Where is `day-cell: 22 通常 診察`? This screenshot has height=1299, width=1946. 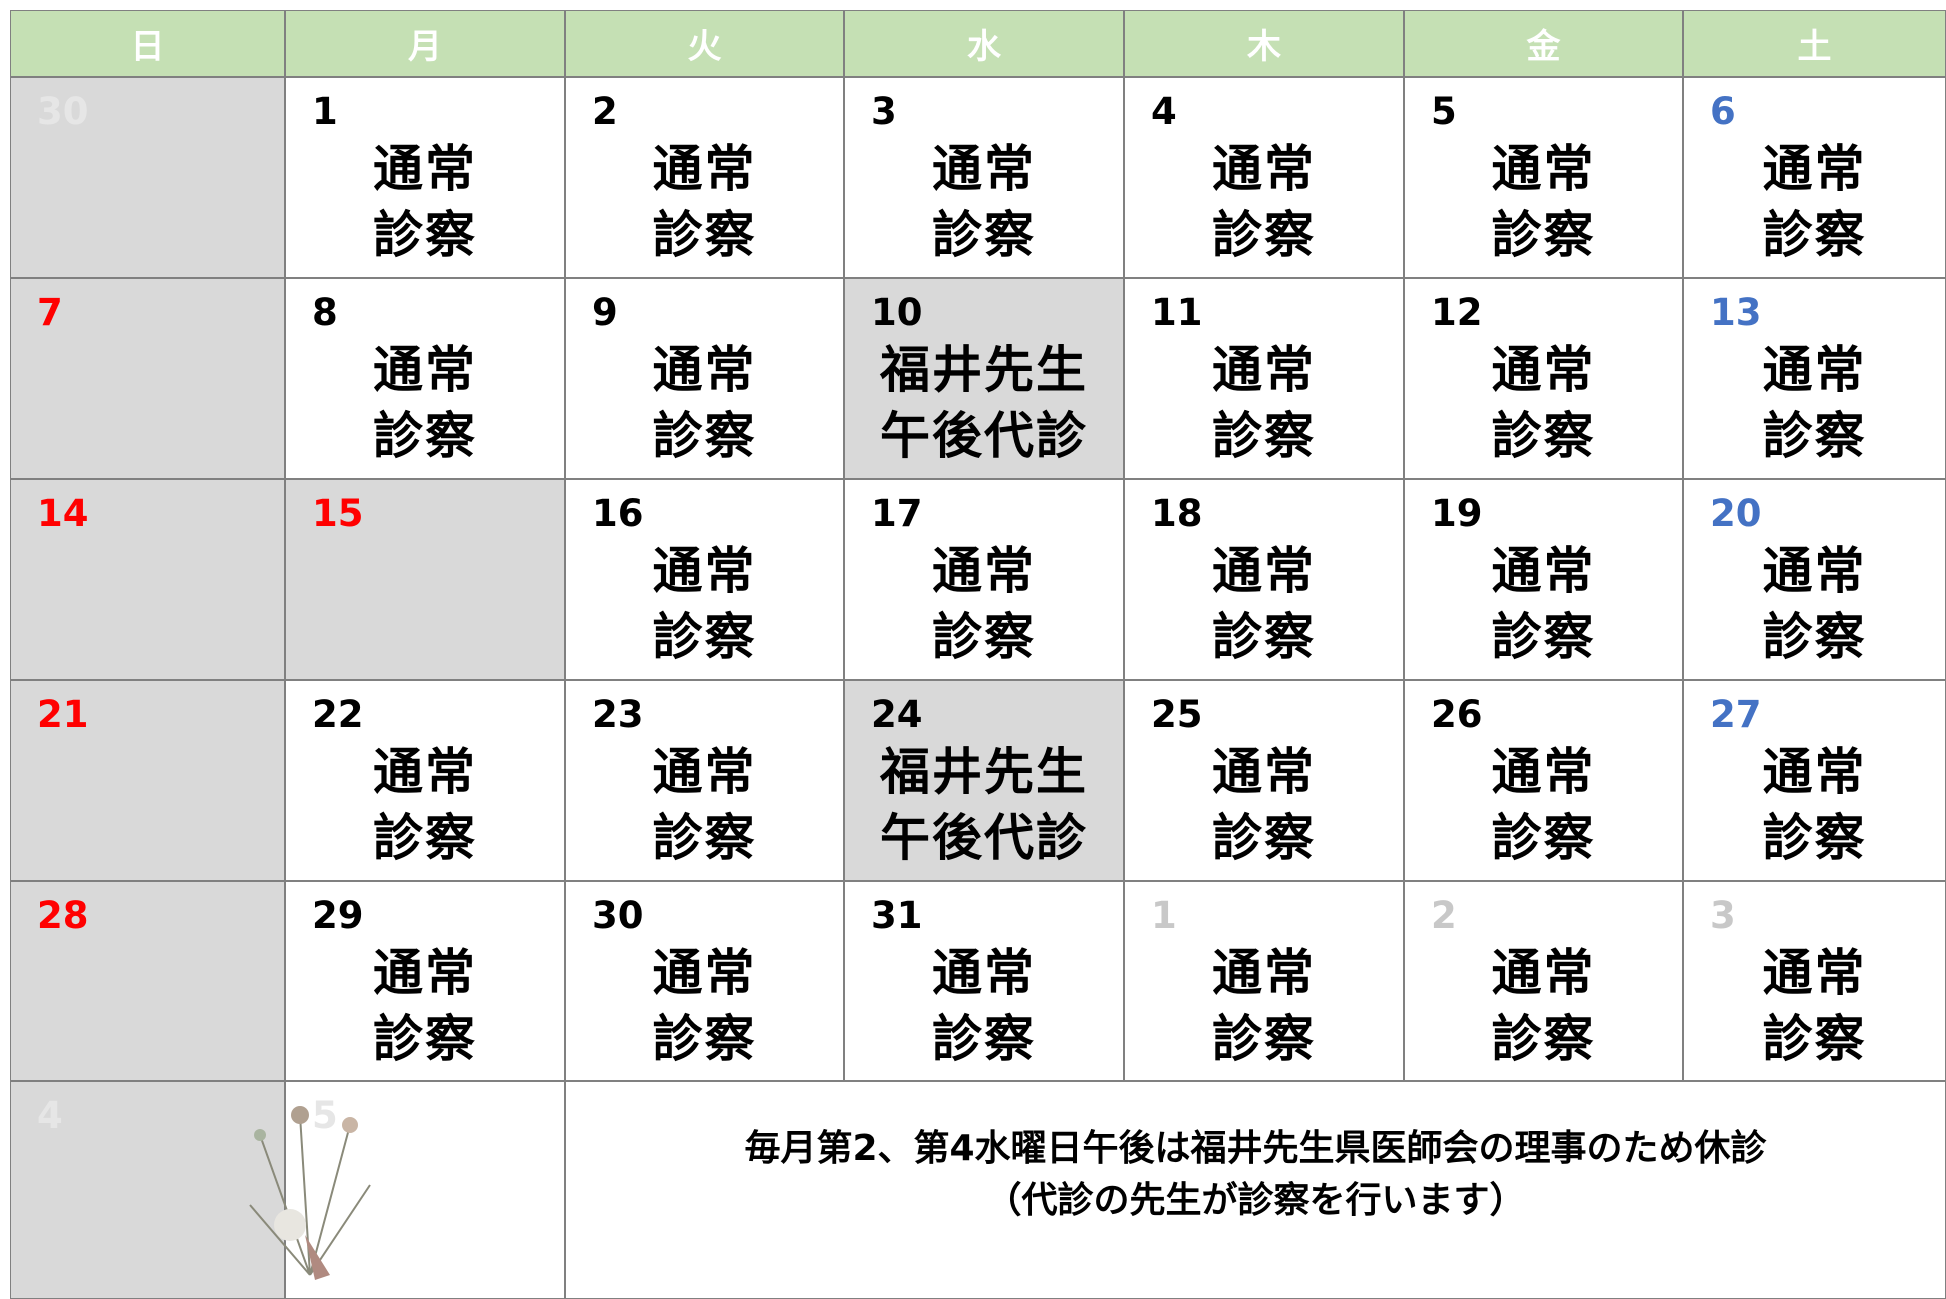
day-cell: 22 通常 診察 is located at coordinates (425, 780).